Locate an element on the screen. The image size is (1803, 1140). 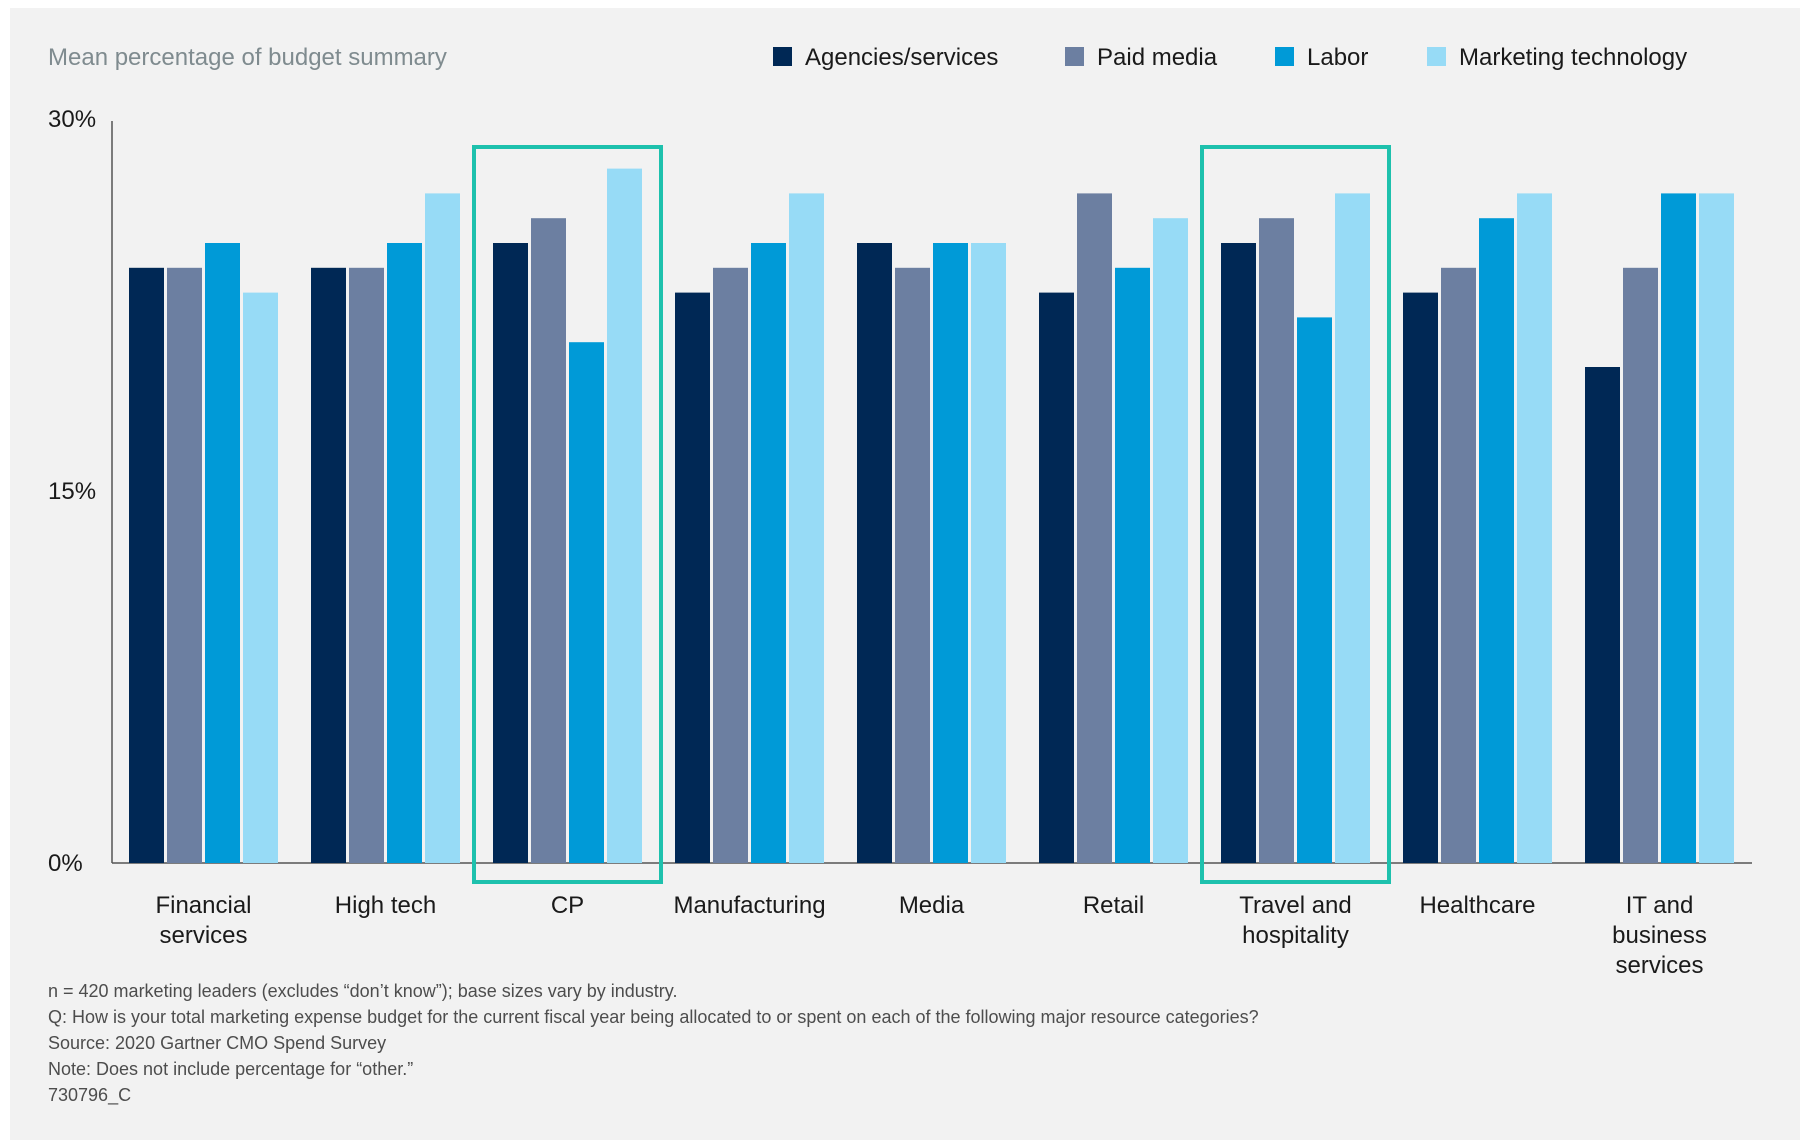
category-label-6-1: hospitality is located at coordinates (1295, 935).